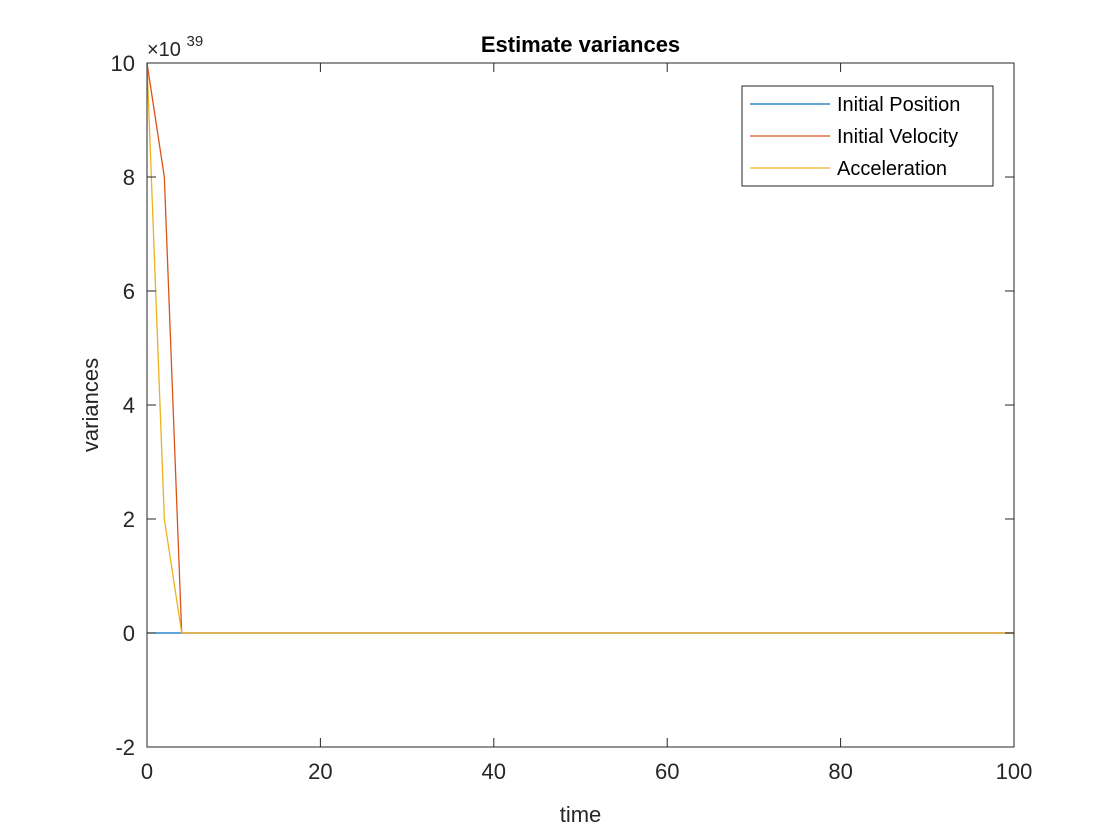  What do you see at coordinates (1014, 771) in the screenshot?
I see `x-tick-label: 100` at bounding box center [1014, 771].